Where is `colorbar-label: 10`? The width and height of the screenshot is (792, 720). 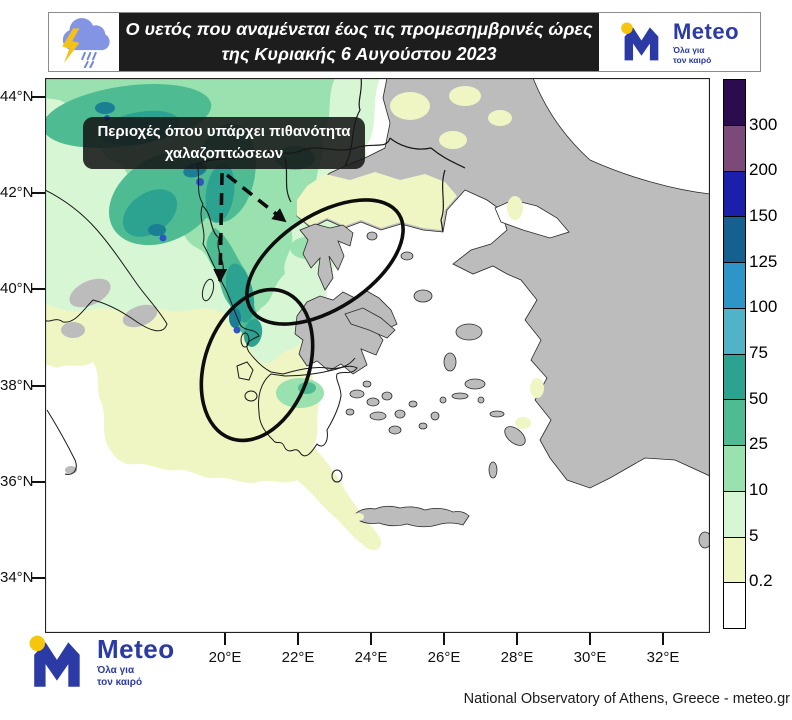 colorbar-label: 10 is located at coordinates (758, 489).